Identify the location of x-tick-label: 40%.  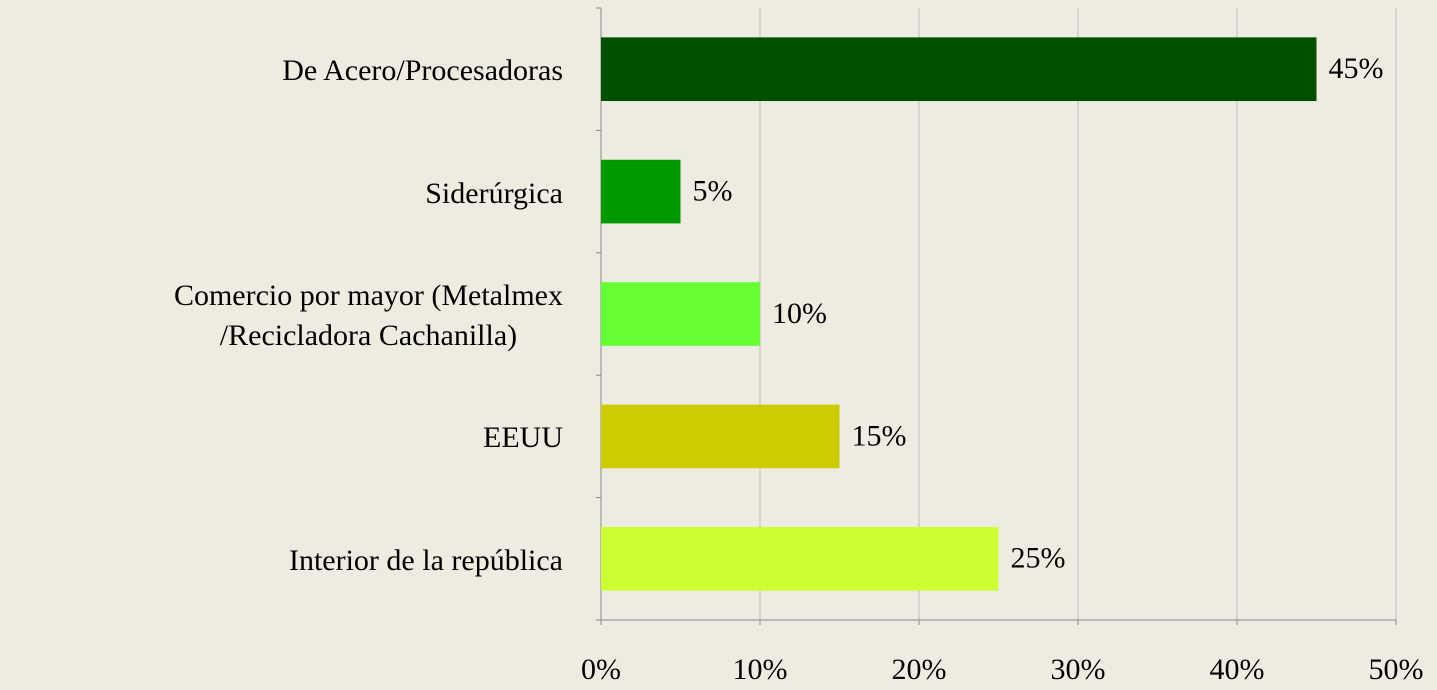
(1237, 669).